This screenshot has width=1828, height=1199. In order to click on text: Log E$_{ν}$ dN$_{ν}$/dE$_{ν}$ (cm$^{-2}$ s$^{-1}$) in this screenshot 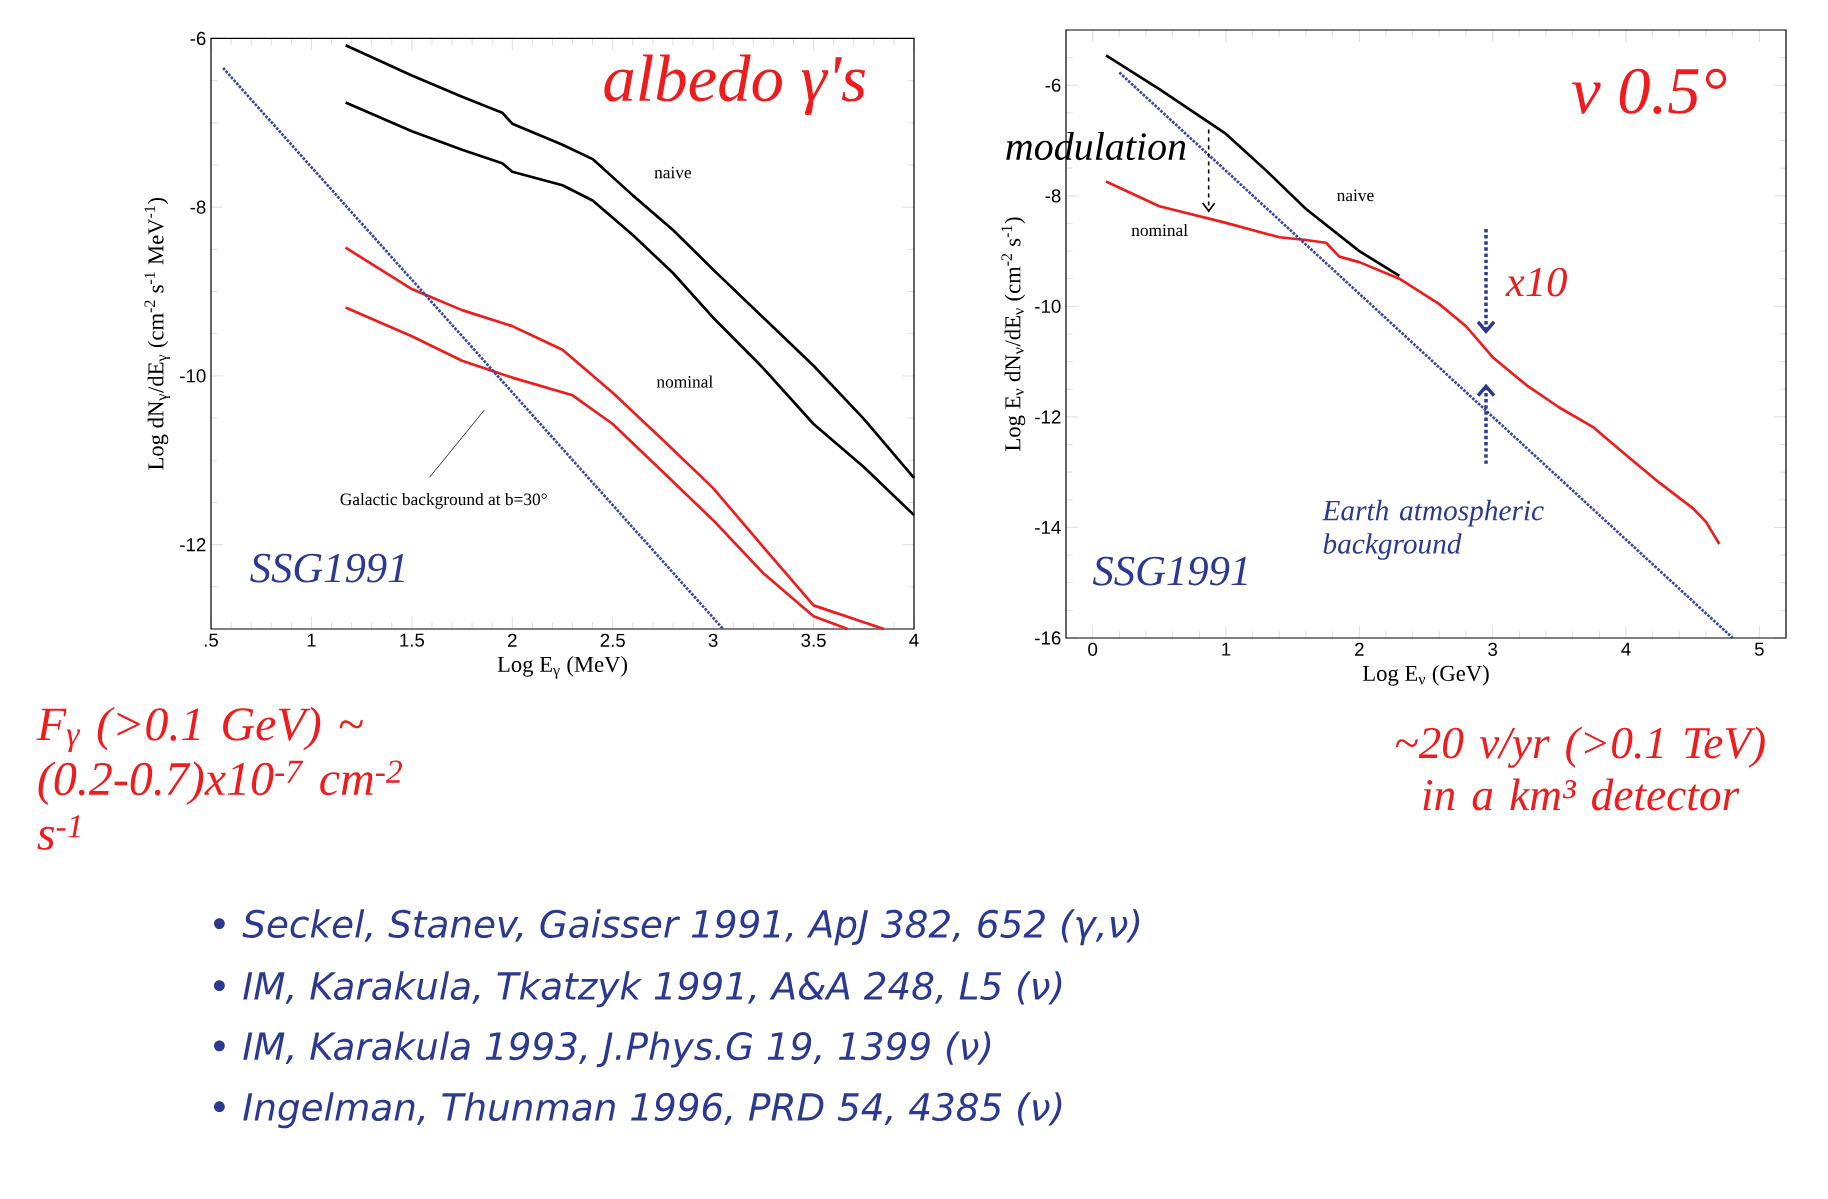, I will do `click(1013, 334)`.